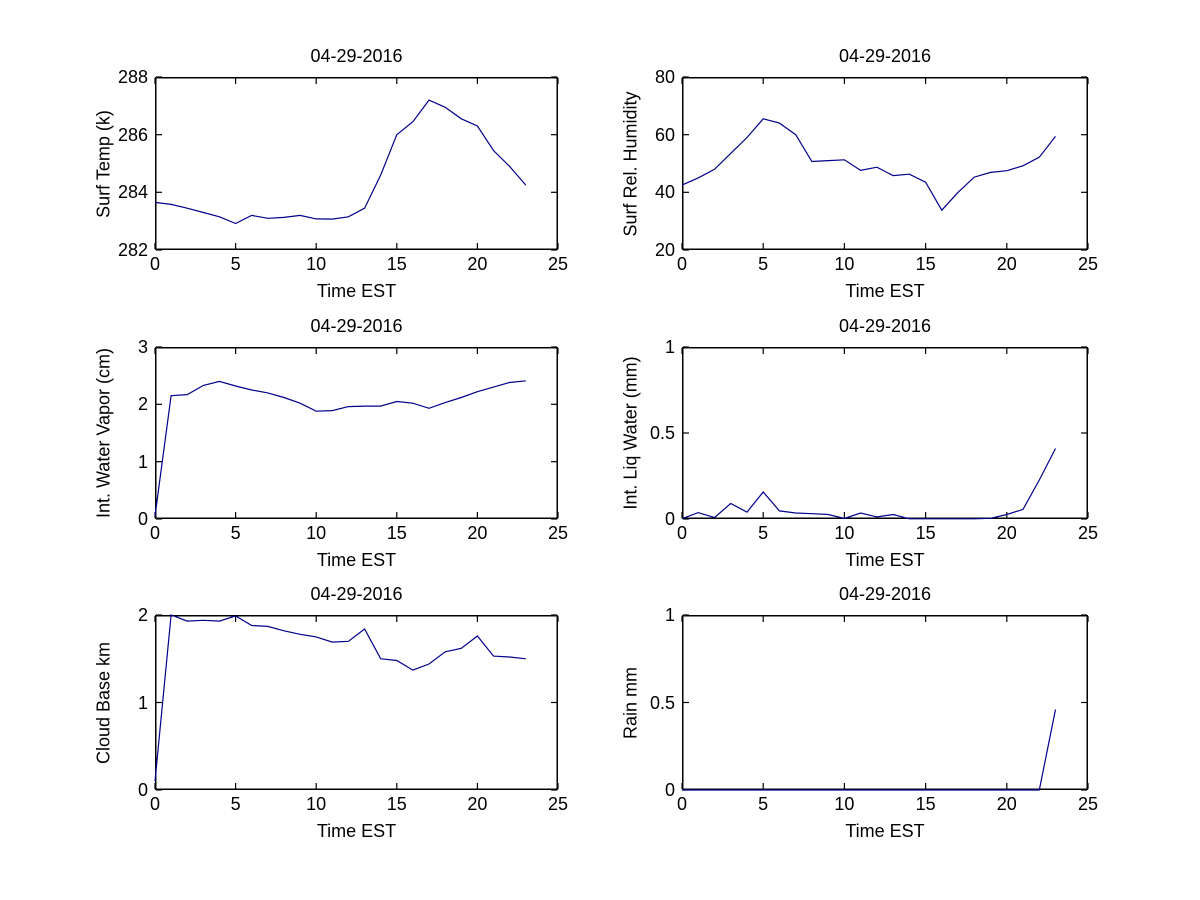 This screenshot has width=1200, height=900. What do you see at coordinates (630, 433) in the screenshot?
I see `y-axis-label: Int. Liq Water (mm)` at bounding box center [630, 433].